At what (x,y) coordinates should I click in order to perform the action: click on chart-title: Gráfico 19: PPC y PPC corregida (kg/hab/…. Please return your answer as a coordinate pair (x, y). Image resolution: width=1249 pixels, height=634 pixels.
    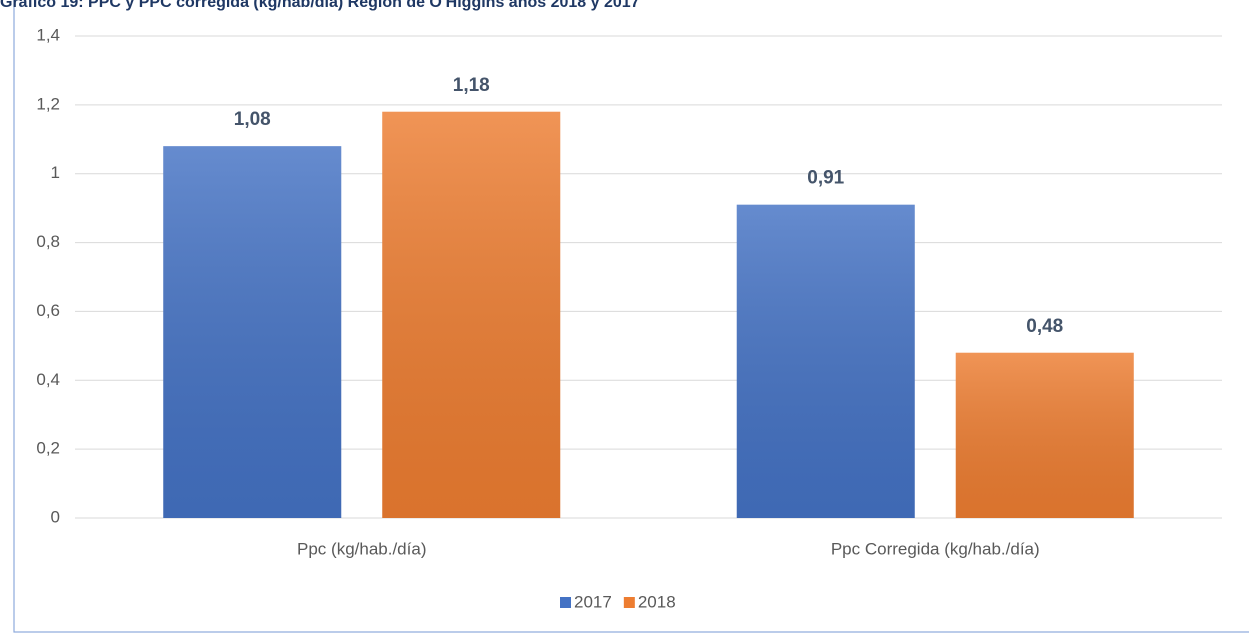
    Looking at the image, I should click on (320, 5).